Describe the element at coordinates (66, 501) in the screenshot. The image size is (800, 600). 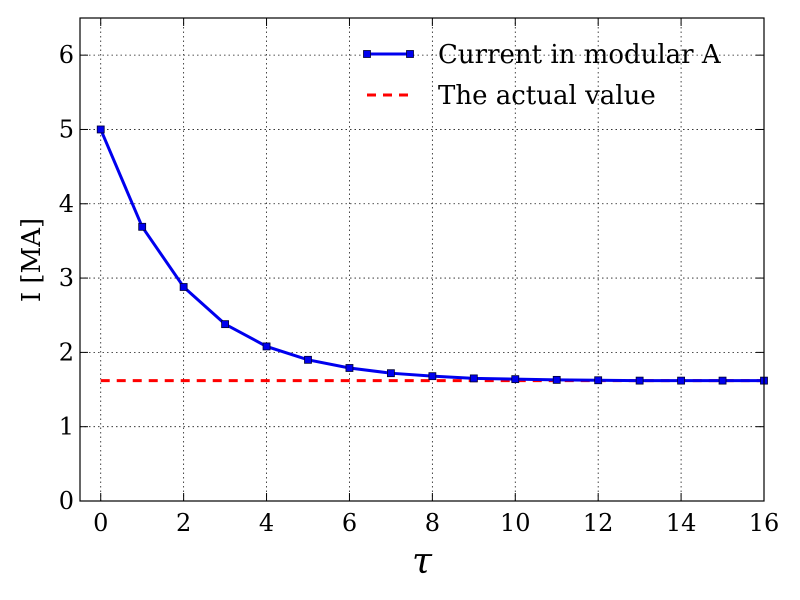
I see `y-tick-label: 0` at that location.